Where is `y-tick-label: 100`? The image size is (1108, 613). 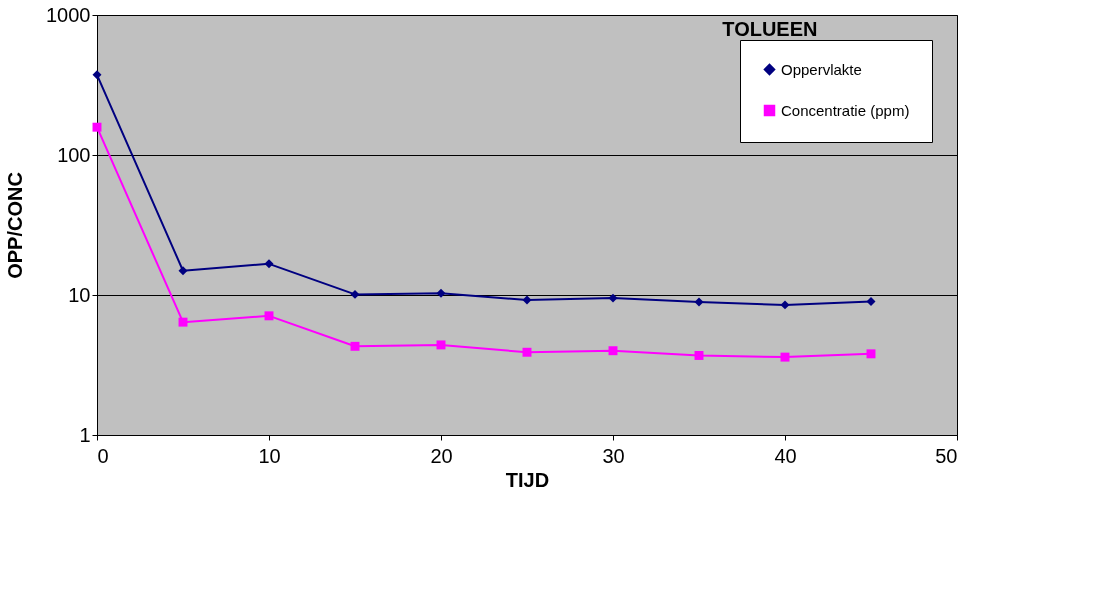
y-tick-label: 100 is located at coordinates (74, 154).